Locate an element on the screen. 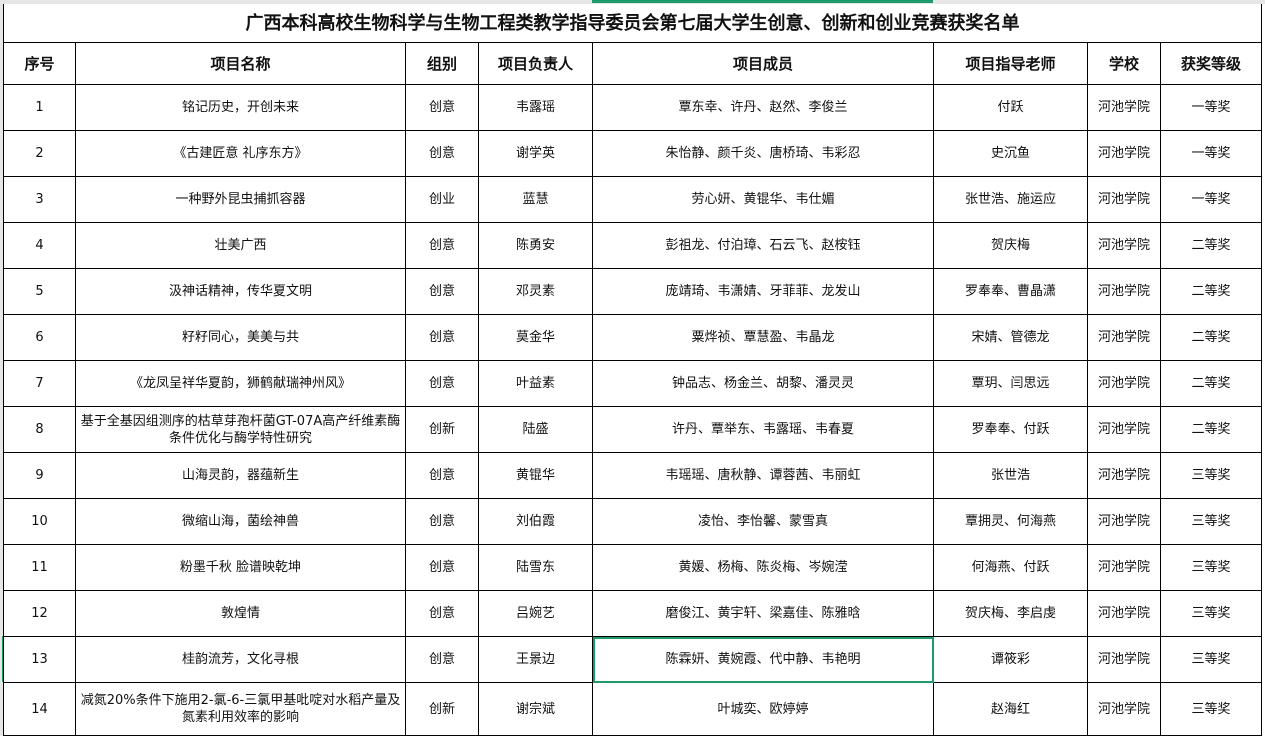 The width and height of the screenshot is (1265, 736). cell-index: 2 is located at coordinates (39, 153).